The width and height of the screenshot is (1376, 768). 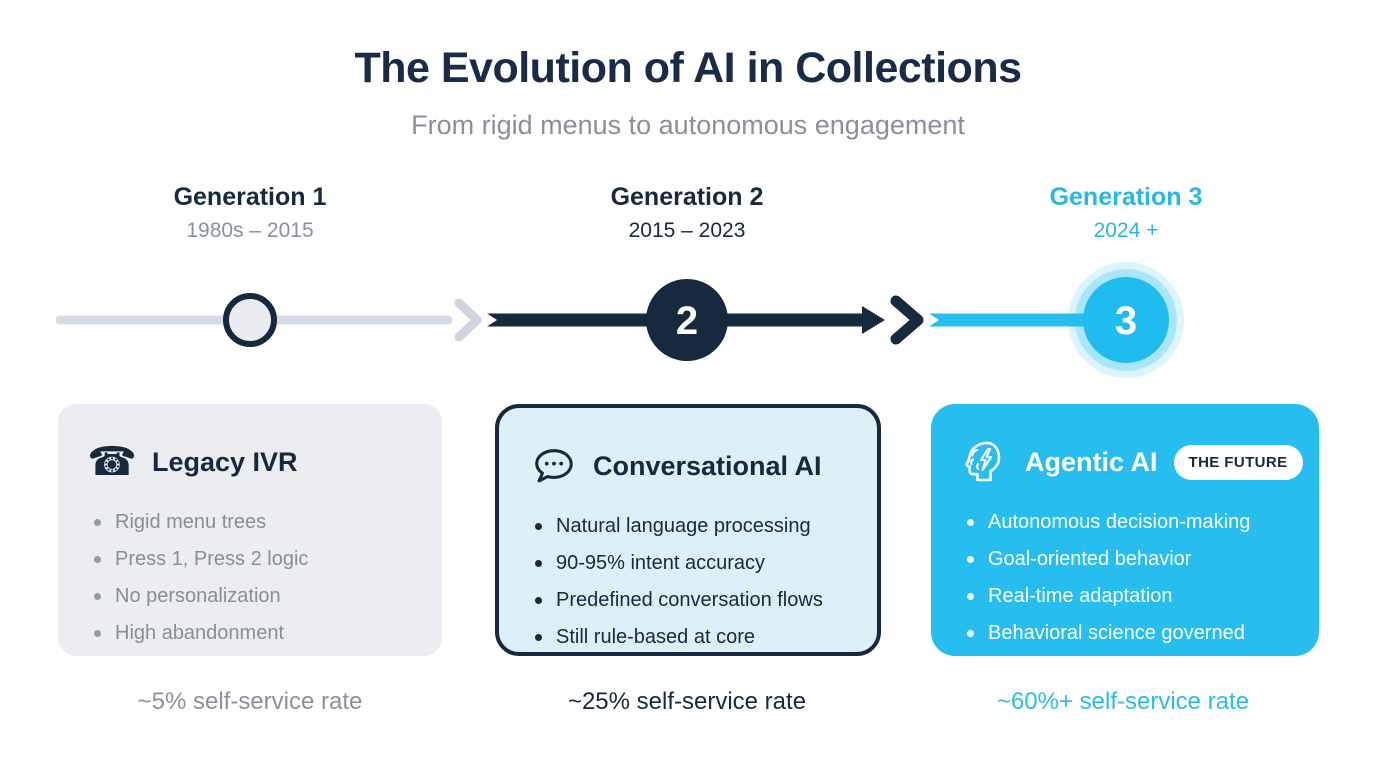 I want to click on bullet-text: Rigid menu trees, so click(x=191, y=522).